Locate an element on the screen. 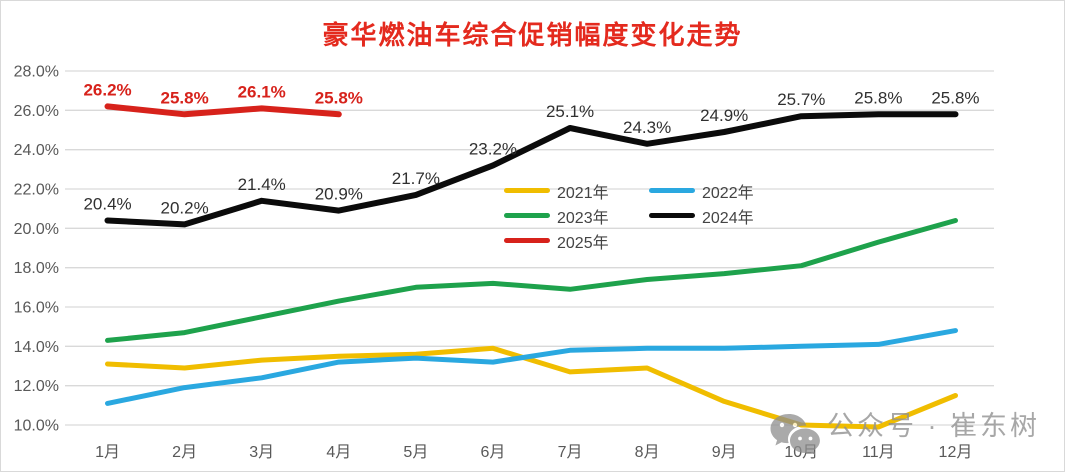 This screenshot has width=1065, height=472. x-axis-tick-label: 11月 is located at coordinates (878, 452).